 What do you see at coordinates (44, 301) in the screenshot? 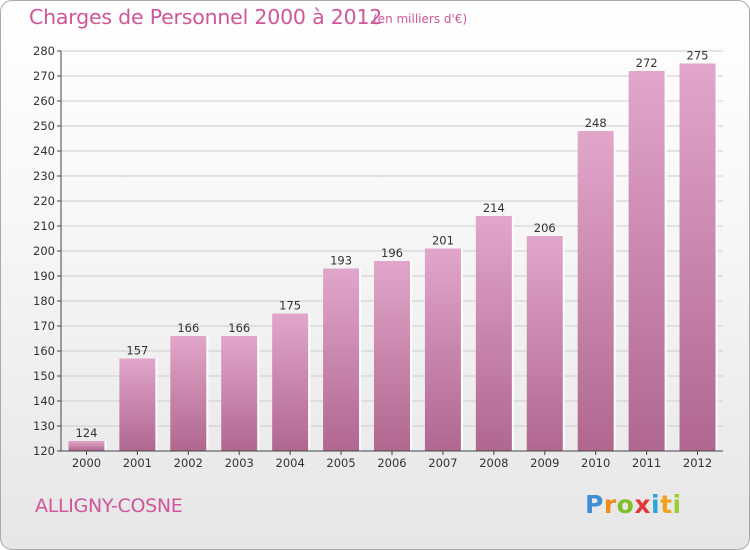
I see `y-tick-label: 180` at bounding box center [44, 301].